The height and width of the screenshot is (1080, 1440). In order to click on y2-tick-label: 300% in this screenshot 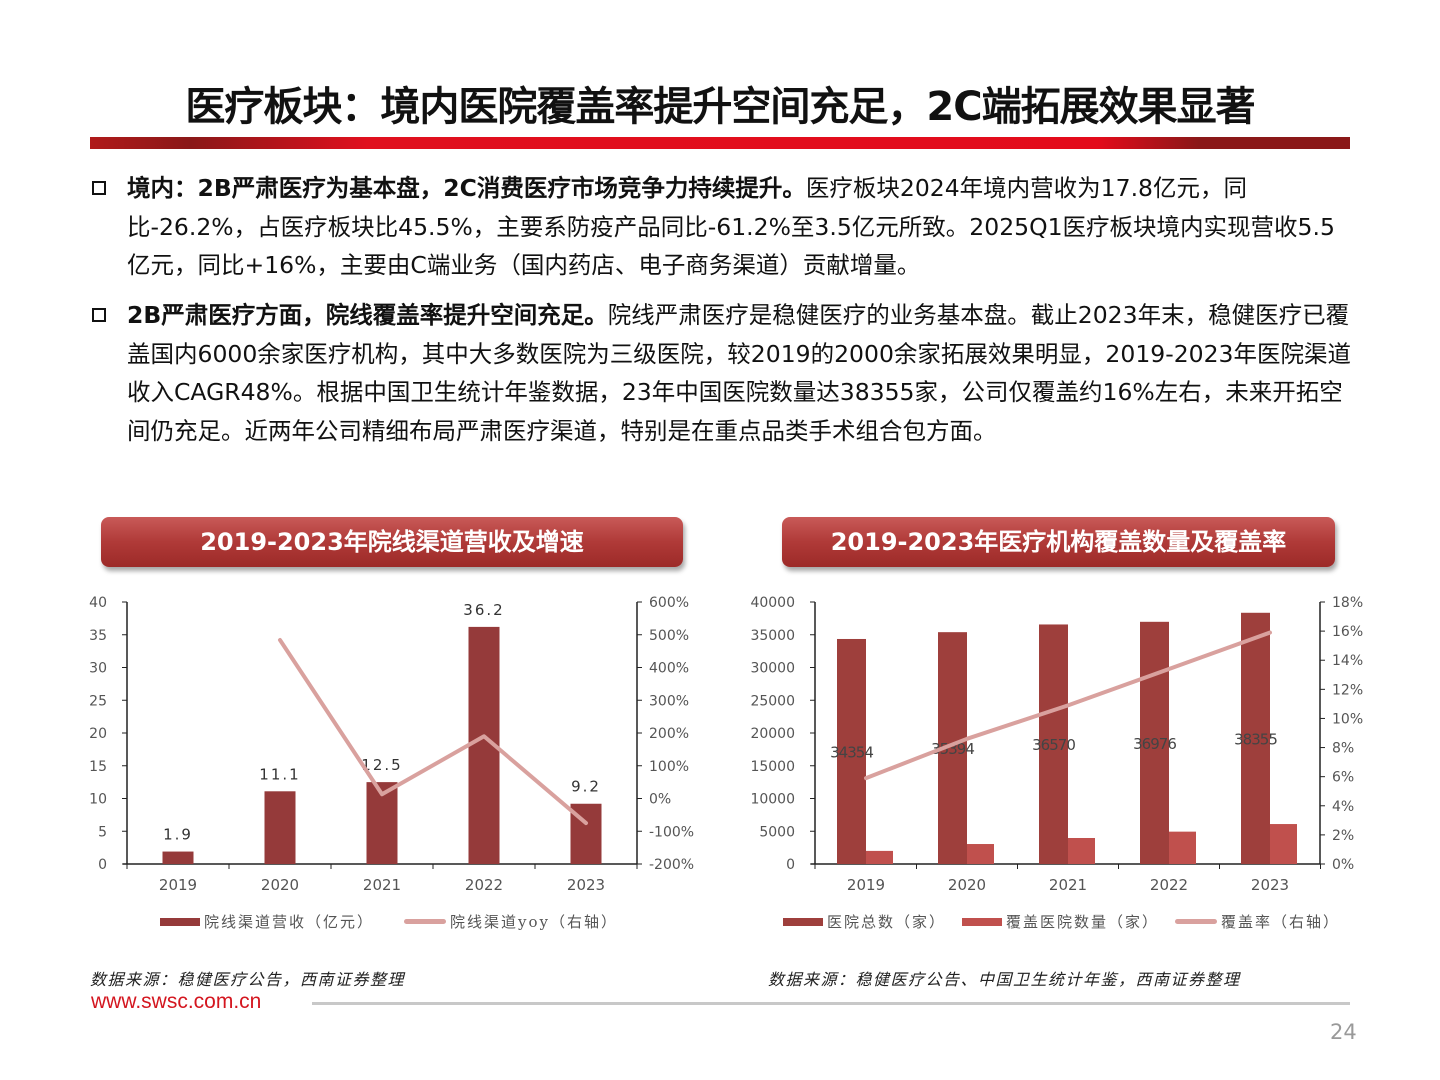, I will do `click(669, 701)`.